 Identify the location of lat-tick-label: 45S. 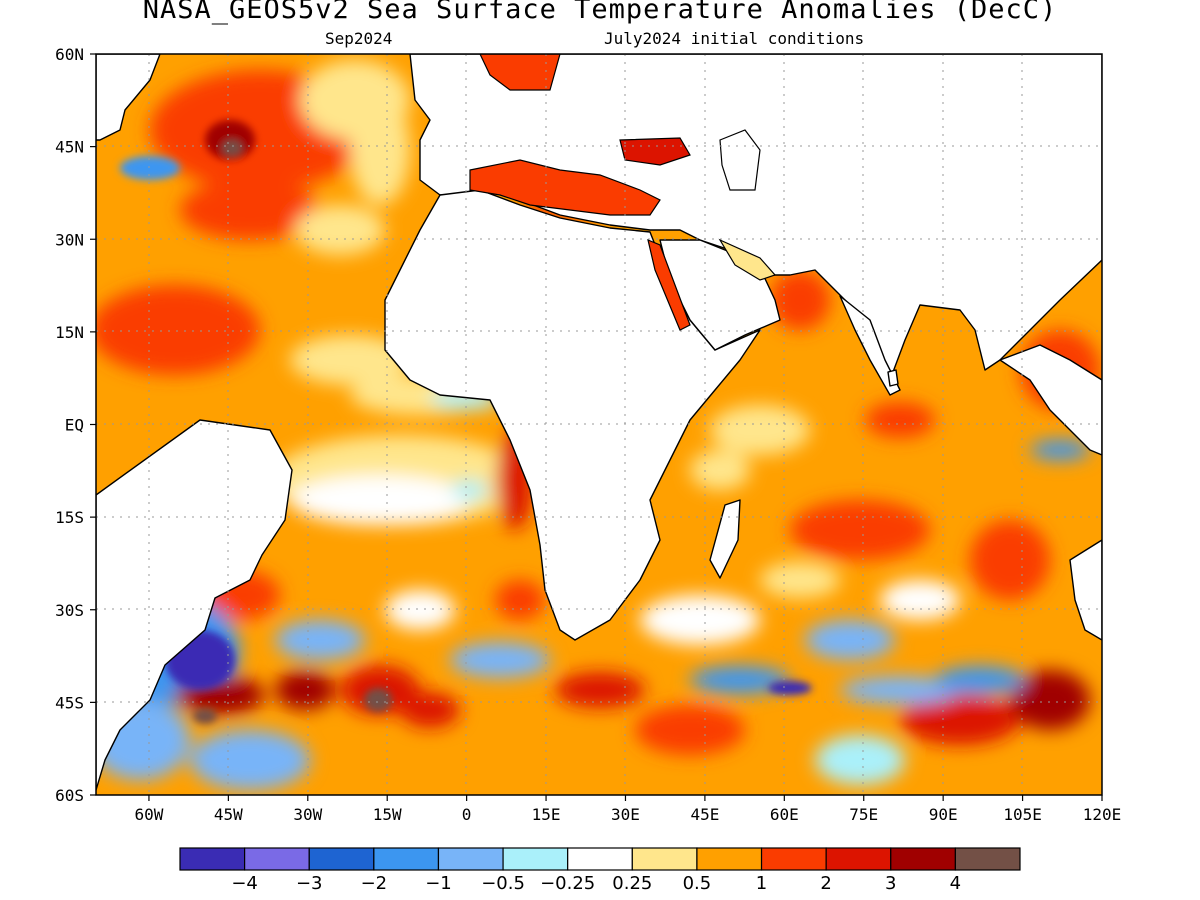
(69, 702).